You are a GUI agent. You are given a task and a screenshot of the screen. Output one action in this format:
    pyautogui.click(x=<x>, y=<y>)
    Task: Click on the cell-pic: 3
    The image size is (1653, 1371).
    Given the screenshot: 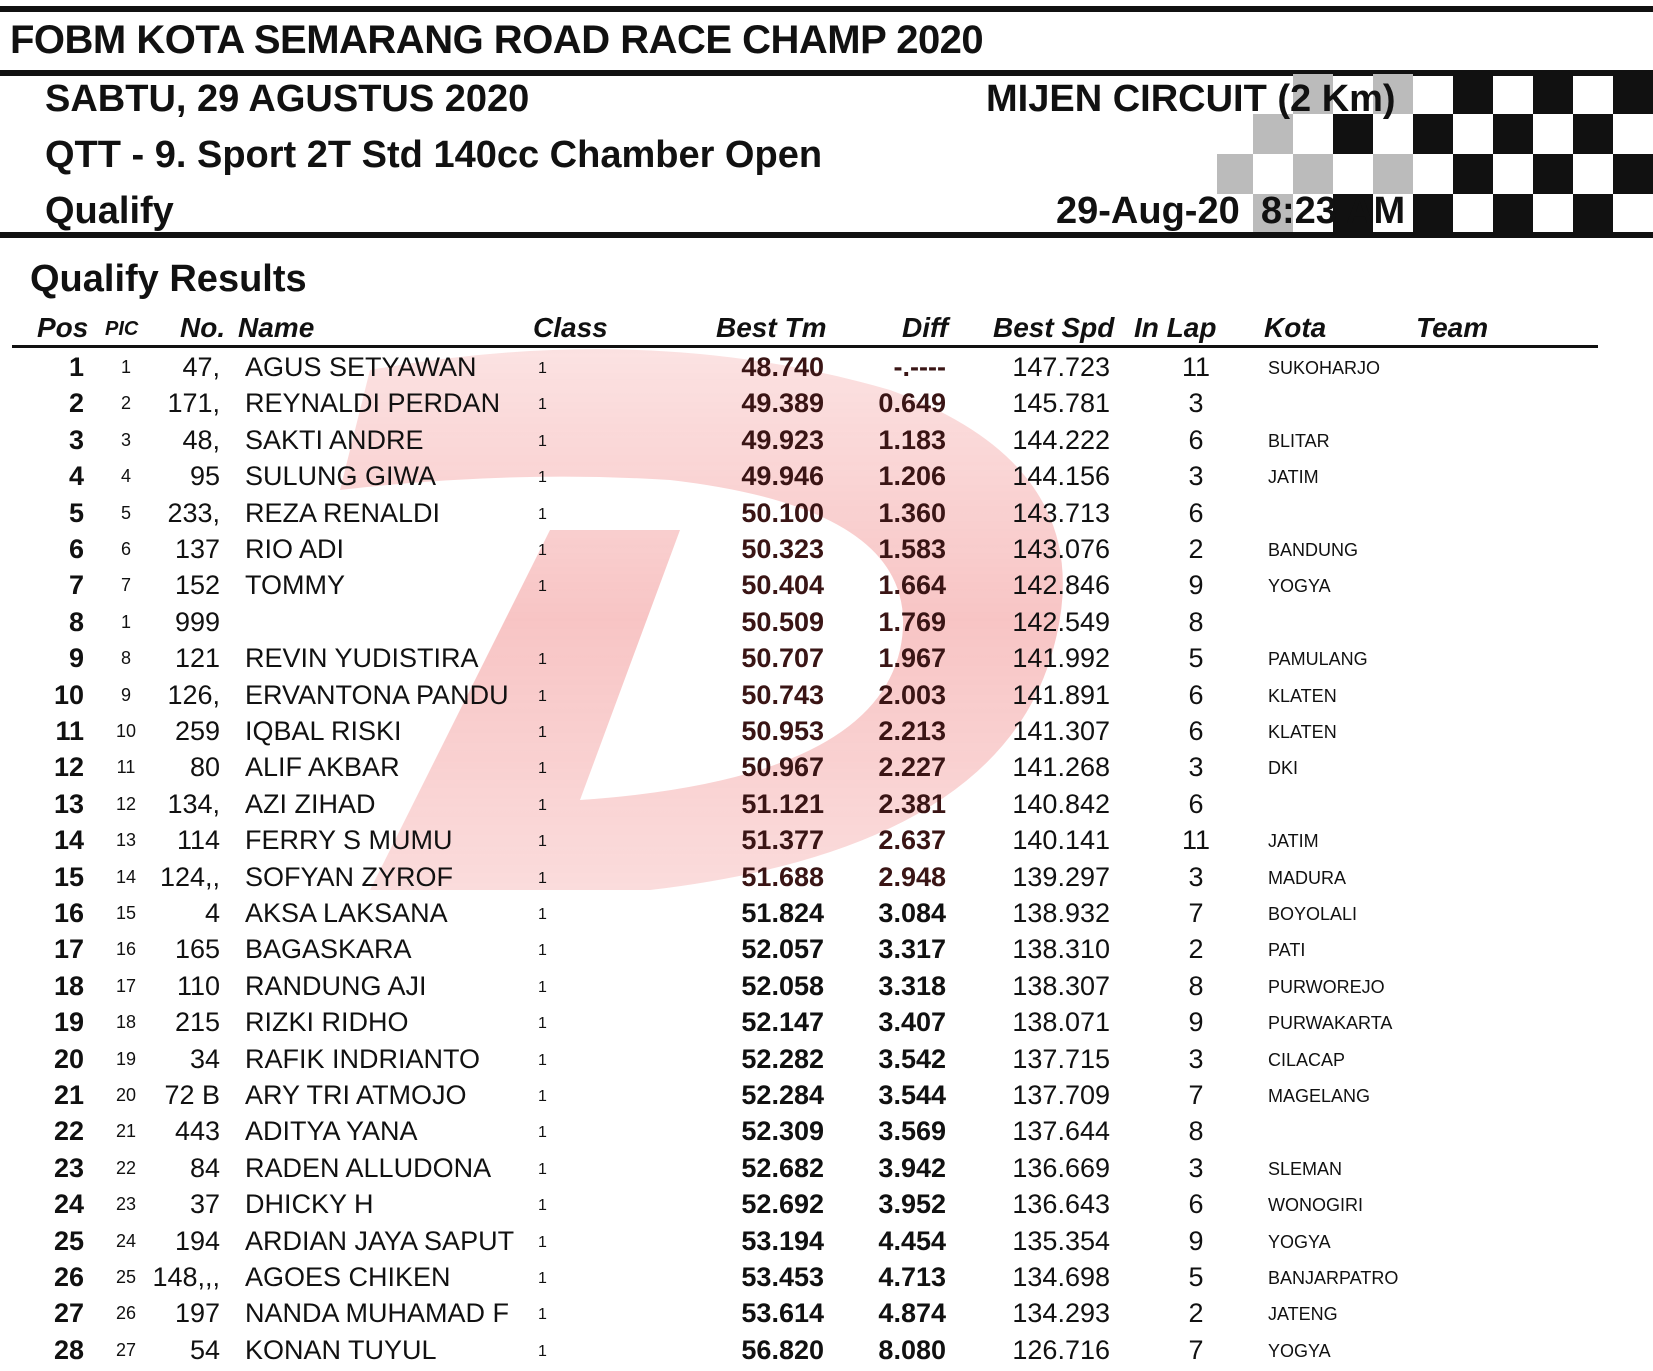 What is the action you would take?
    pyautogui.click(x=125, y=439)
    